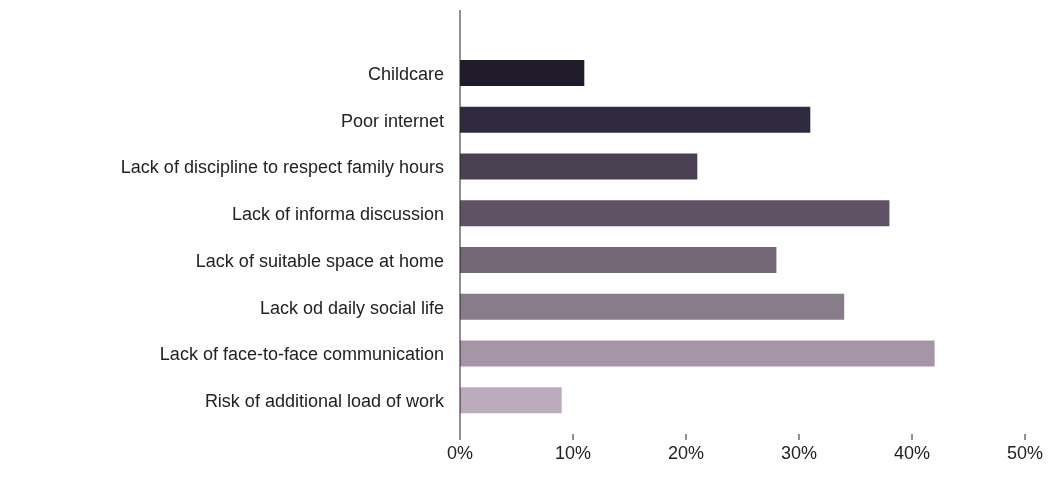  What do you see at coordinates (392, 120) in the screenshot?
I see `y-tick-label: Poor internet` at bounding box center [392, 120].